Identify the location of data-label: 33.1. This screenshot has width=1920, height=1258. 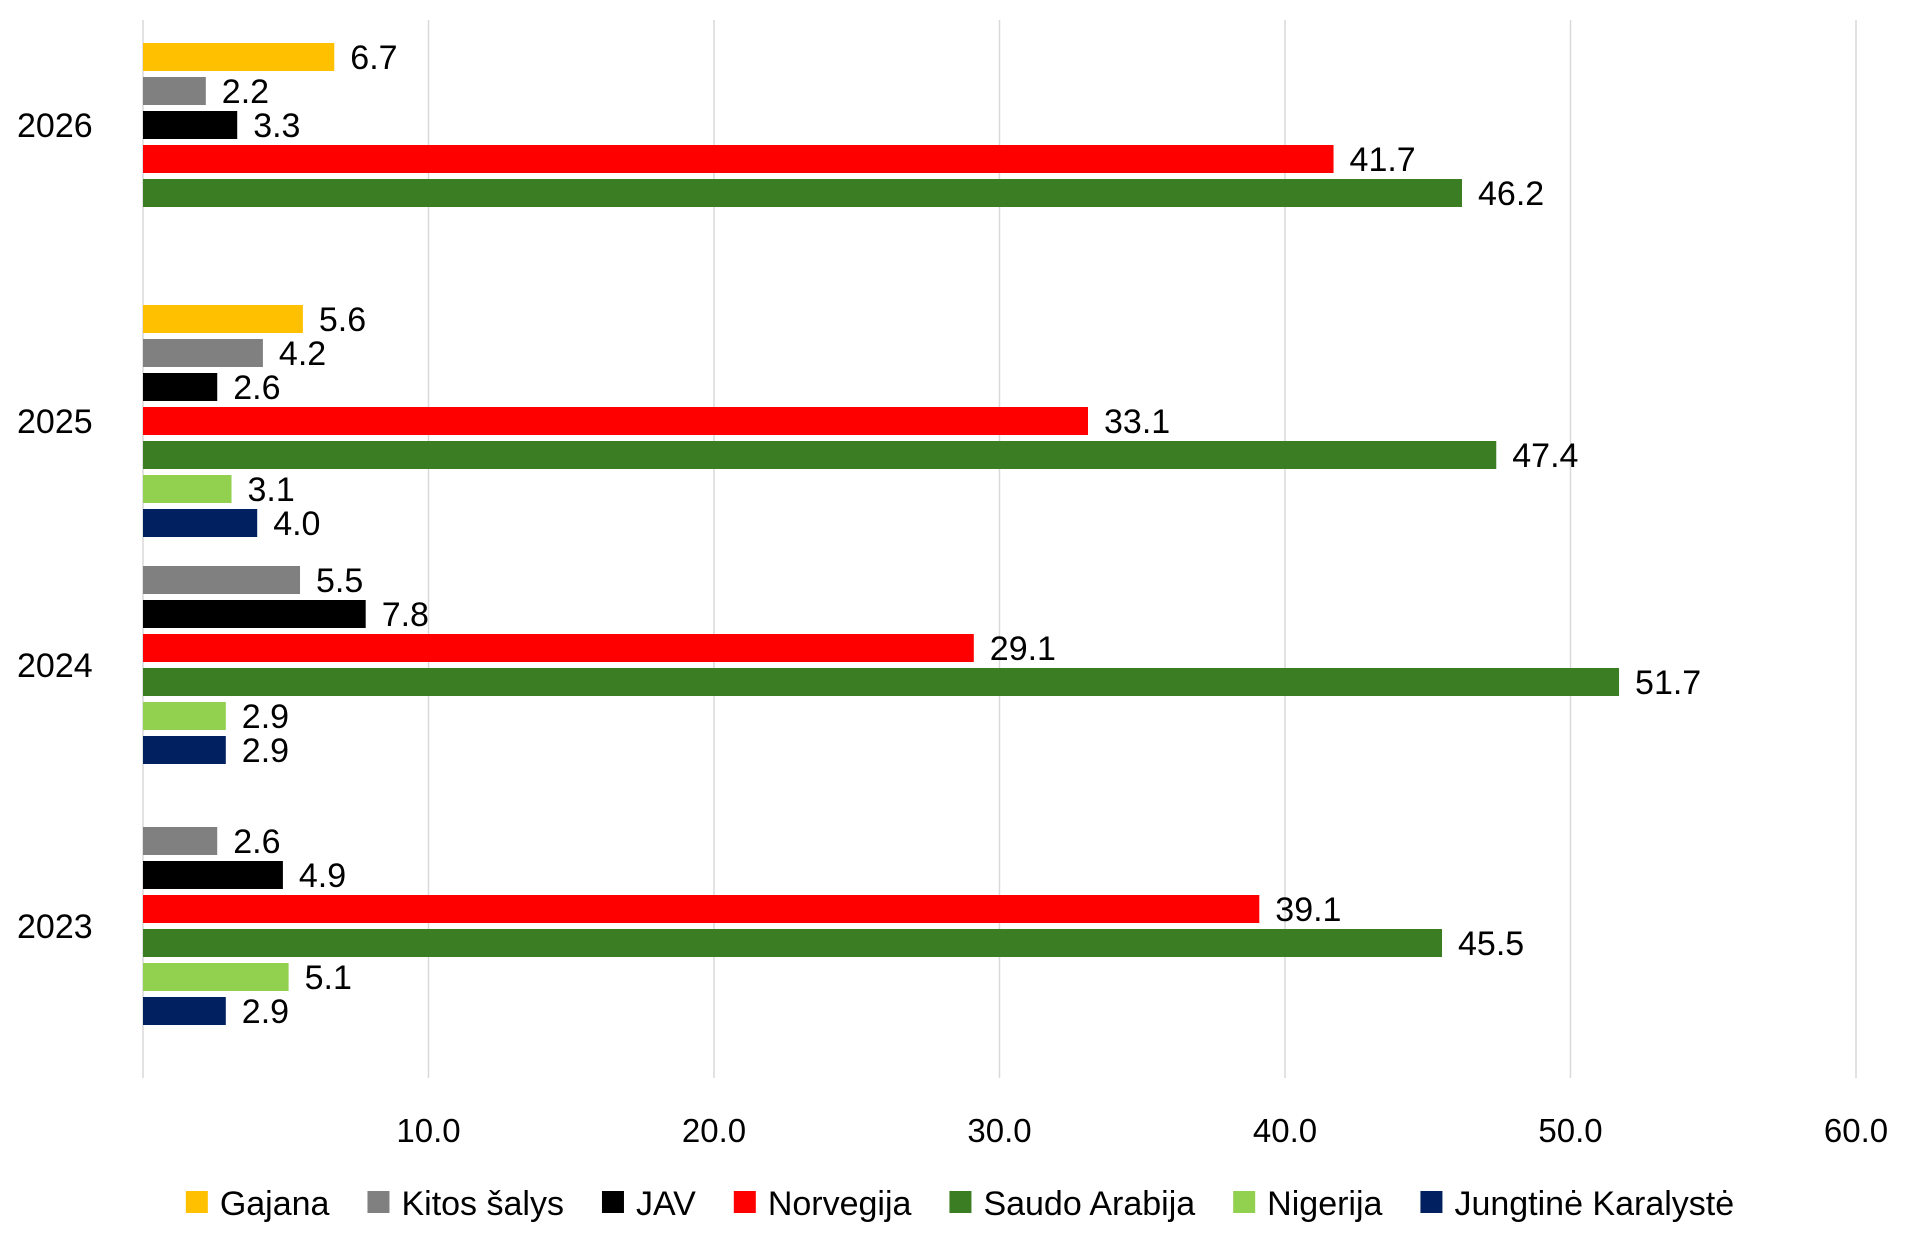
(1137, 422).